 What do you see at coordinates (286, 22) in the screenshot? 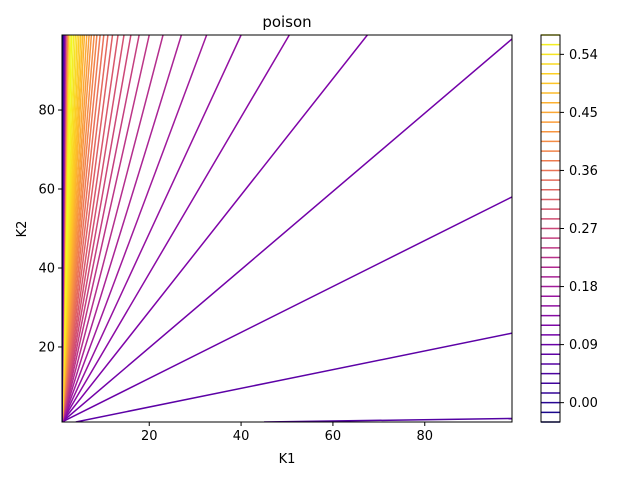
I see `chart-title: poison` at bounding box center [286, 22].